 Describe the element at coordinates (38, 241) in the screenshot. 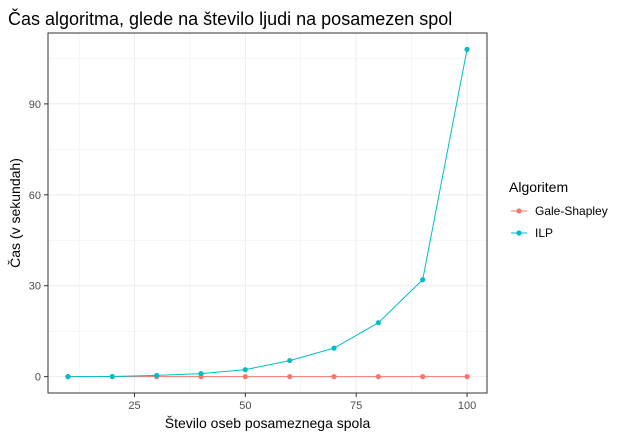

I see `y-axis: 0 30 60 90` at that location.